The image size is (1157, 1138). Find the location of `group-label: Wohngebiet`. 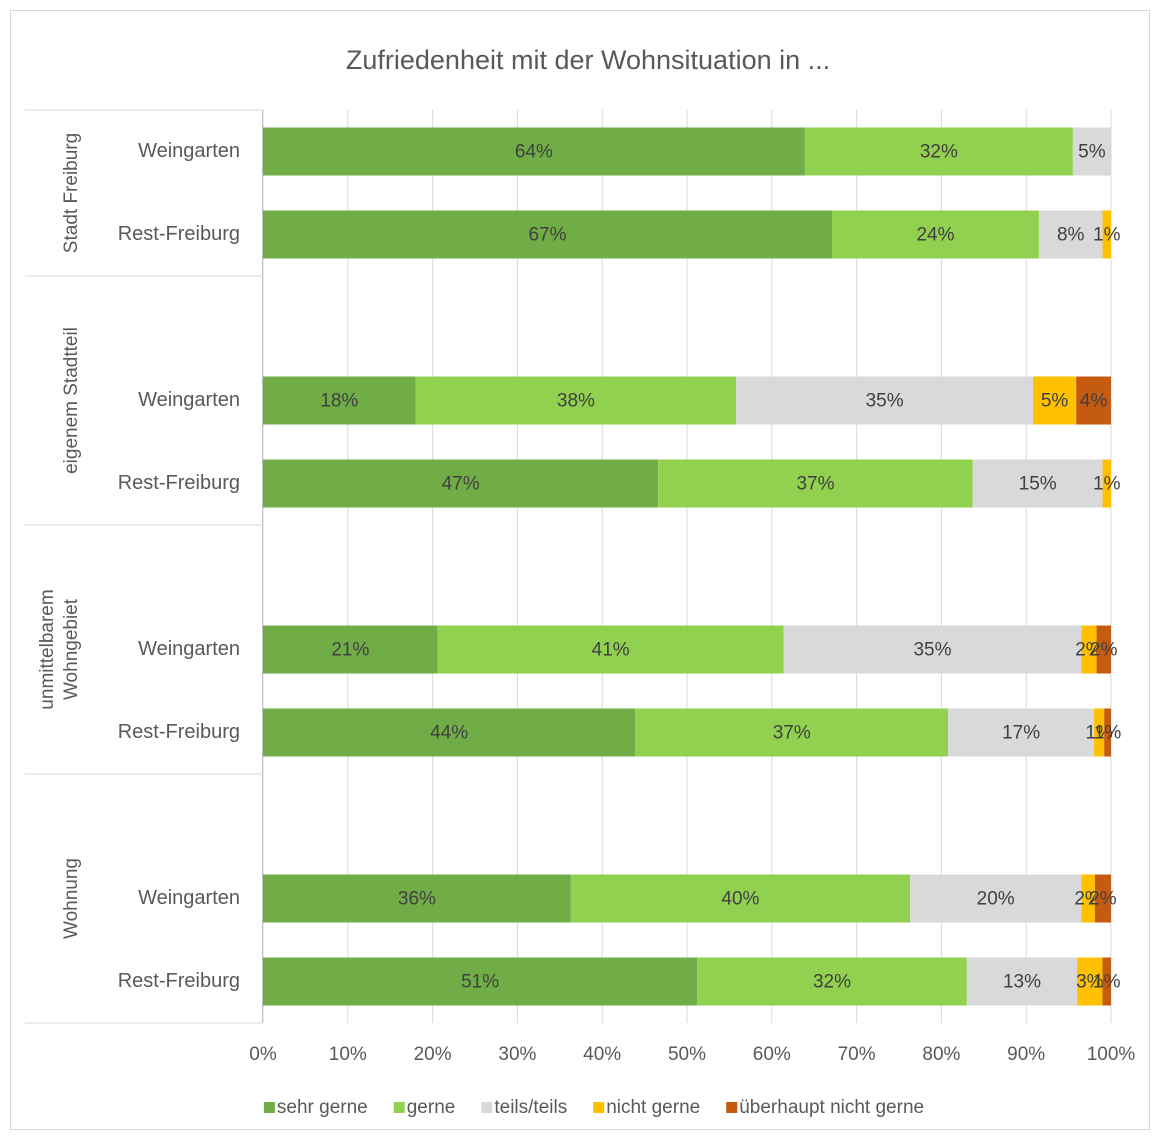

group-label: Wohngebiet is located at coordinates (71, 649).